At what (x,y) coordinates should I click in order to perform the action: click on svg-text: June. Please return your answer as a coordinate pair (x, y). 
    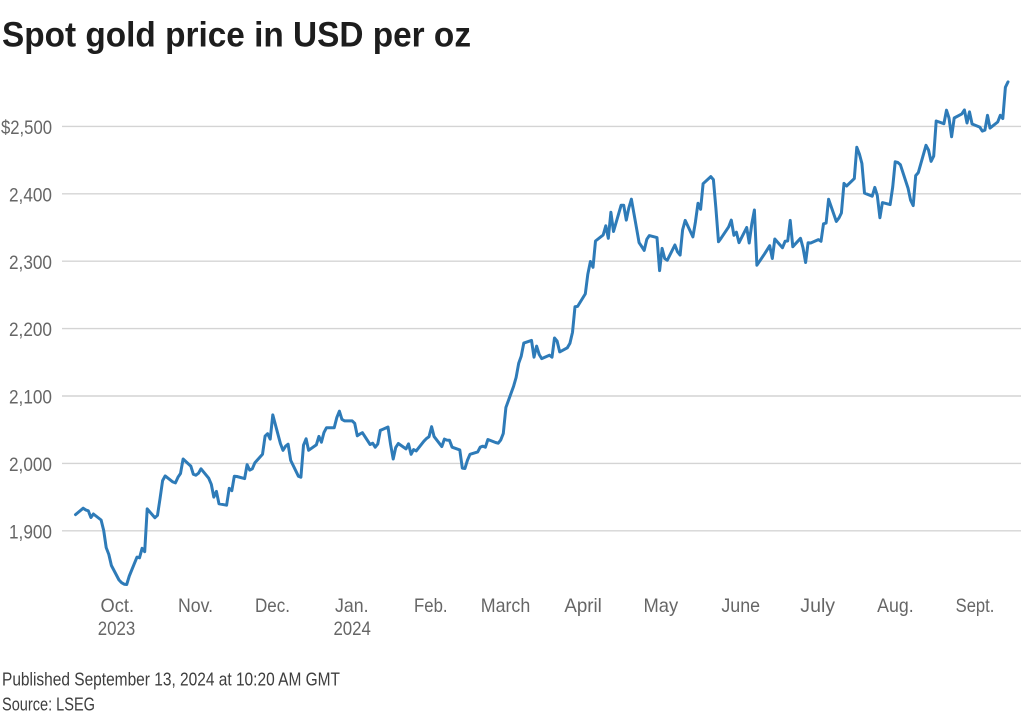
    Looking at the image, I should click on (740, 606).